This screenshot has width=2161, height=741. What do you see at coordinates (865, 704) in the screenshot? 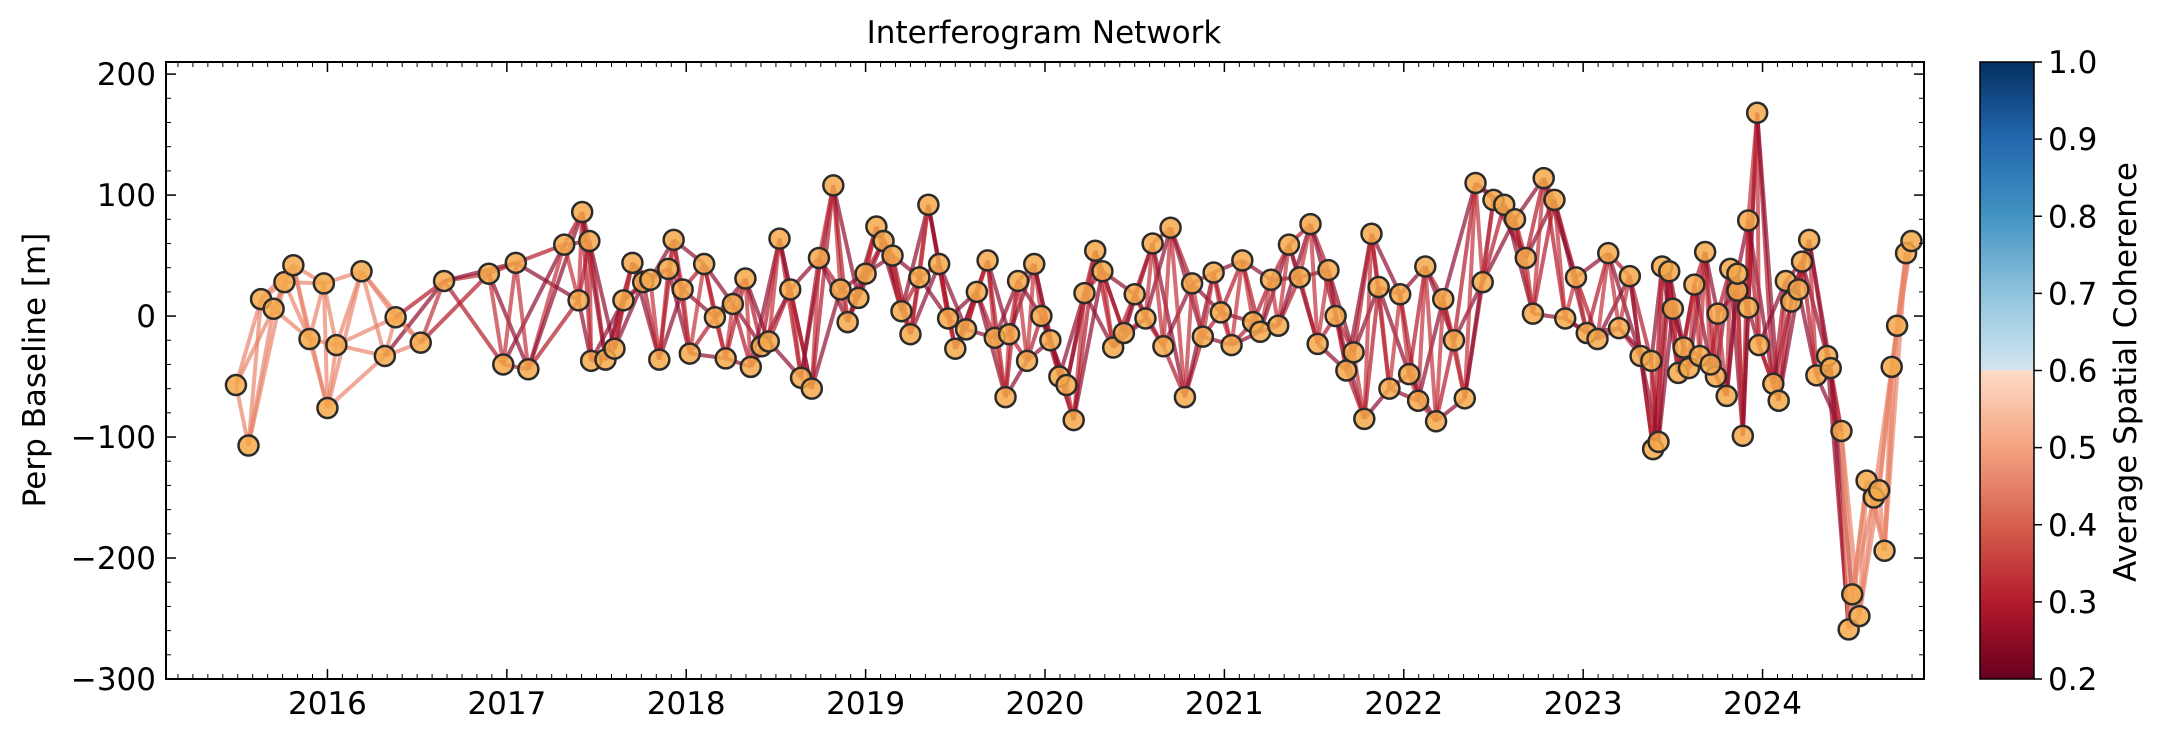
I see `x-tick-label: 2019` at bounding box center [865, 704].